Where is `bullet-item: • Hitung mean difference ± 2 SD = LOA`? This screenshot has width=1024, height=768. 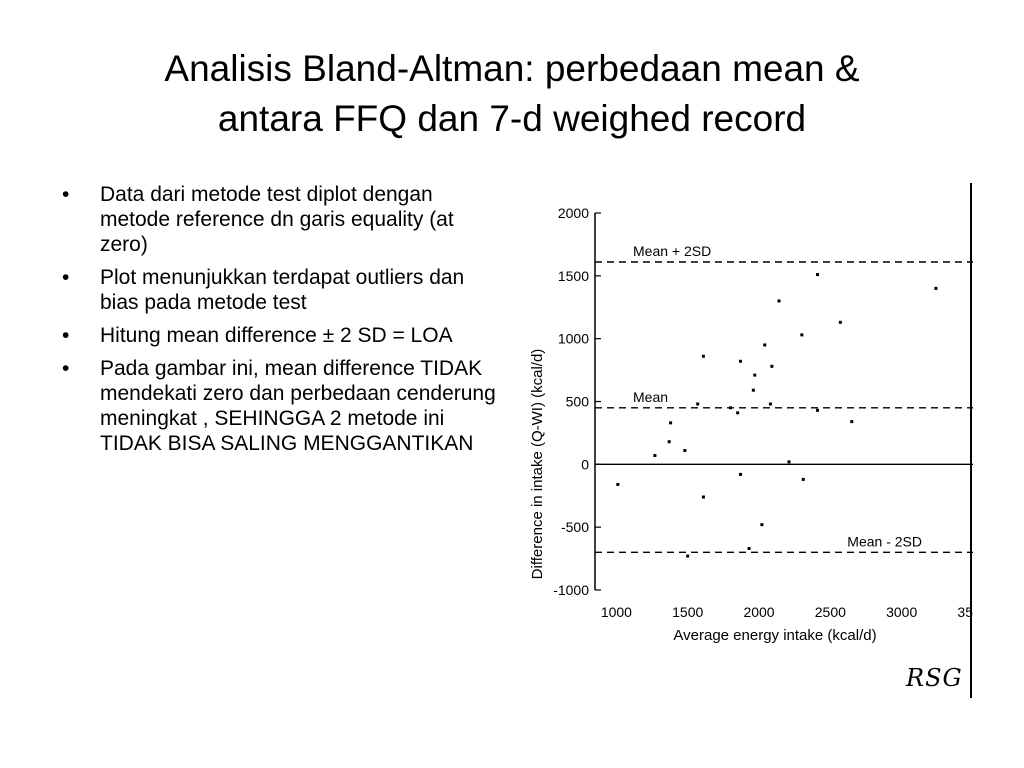
bullet-item: • Hitung mean difference ± 2 SD = LOA is located at coordinates (282, 335).